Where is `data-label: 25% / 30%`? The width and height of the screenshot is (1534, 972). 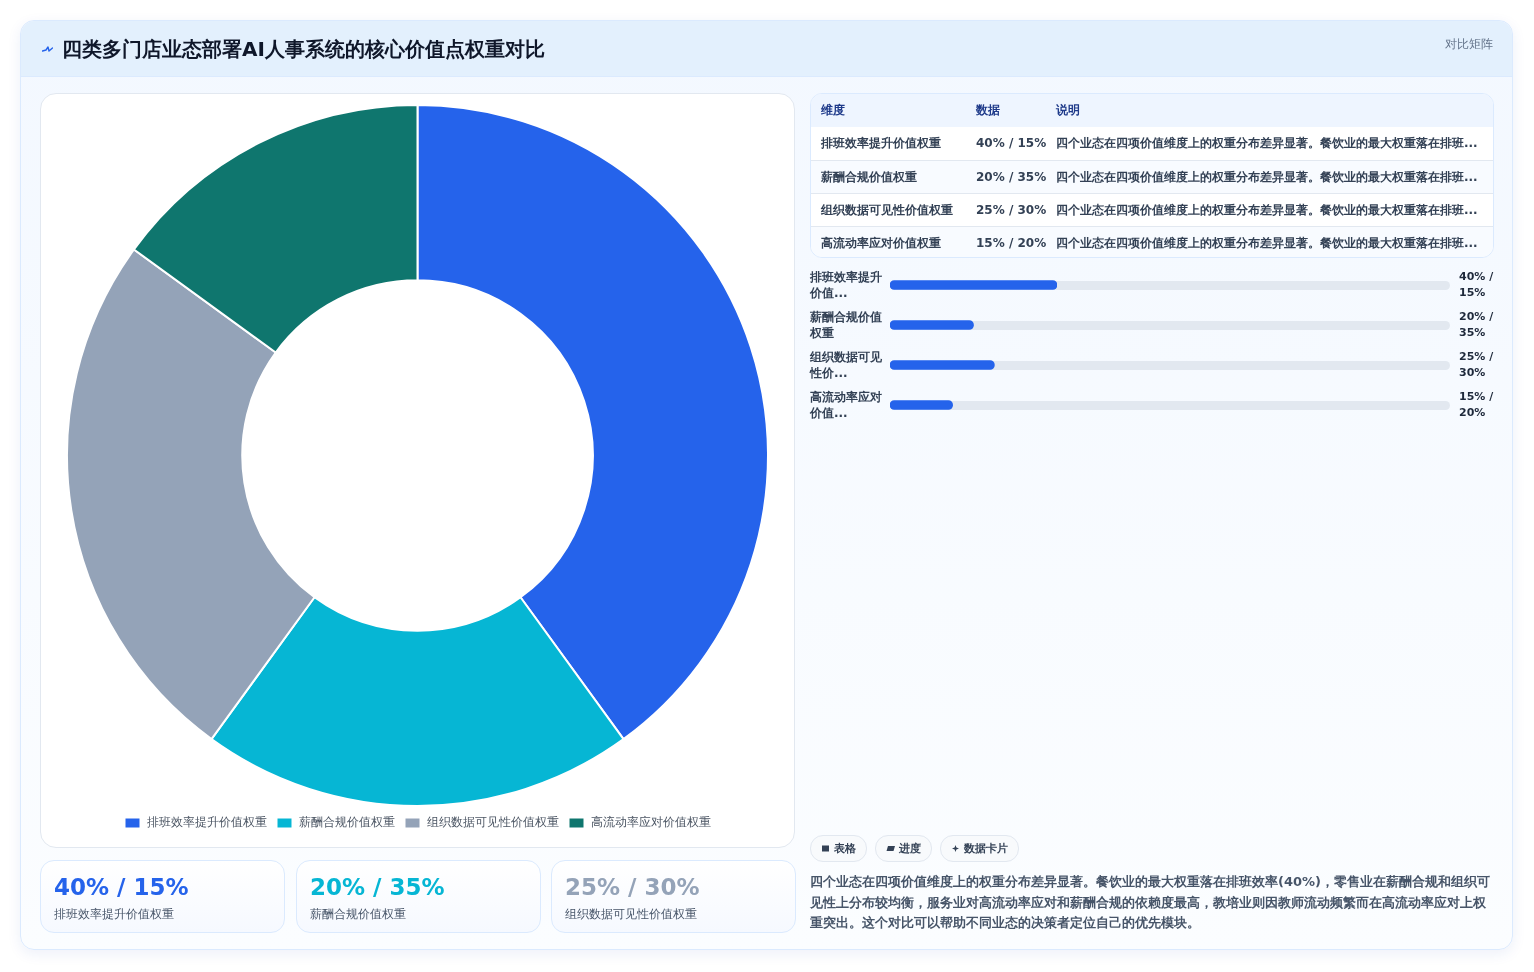 data-label: 25% / 30% is located at coordinates (1477, 365).